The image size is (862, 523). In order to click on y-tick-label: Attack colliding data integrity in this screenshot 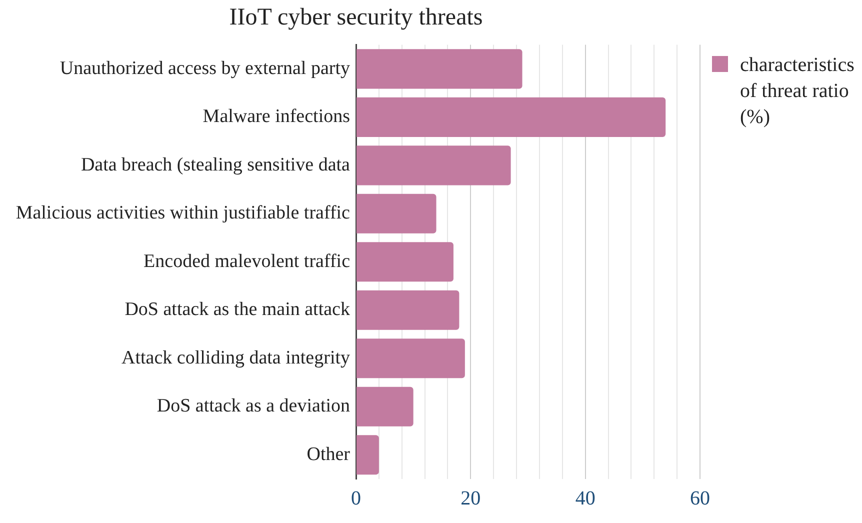, I will do `click(236, 357)`.